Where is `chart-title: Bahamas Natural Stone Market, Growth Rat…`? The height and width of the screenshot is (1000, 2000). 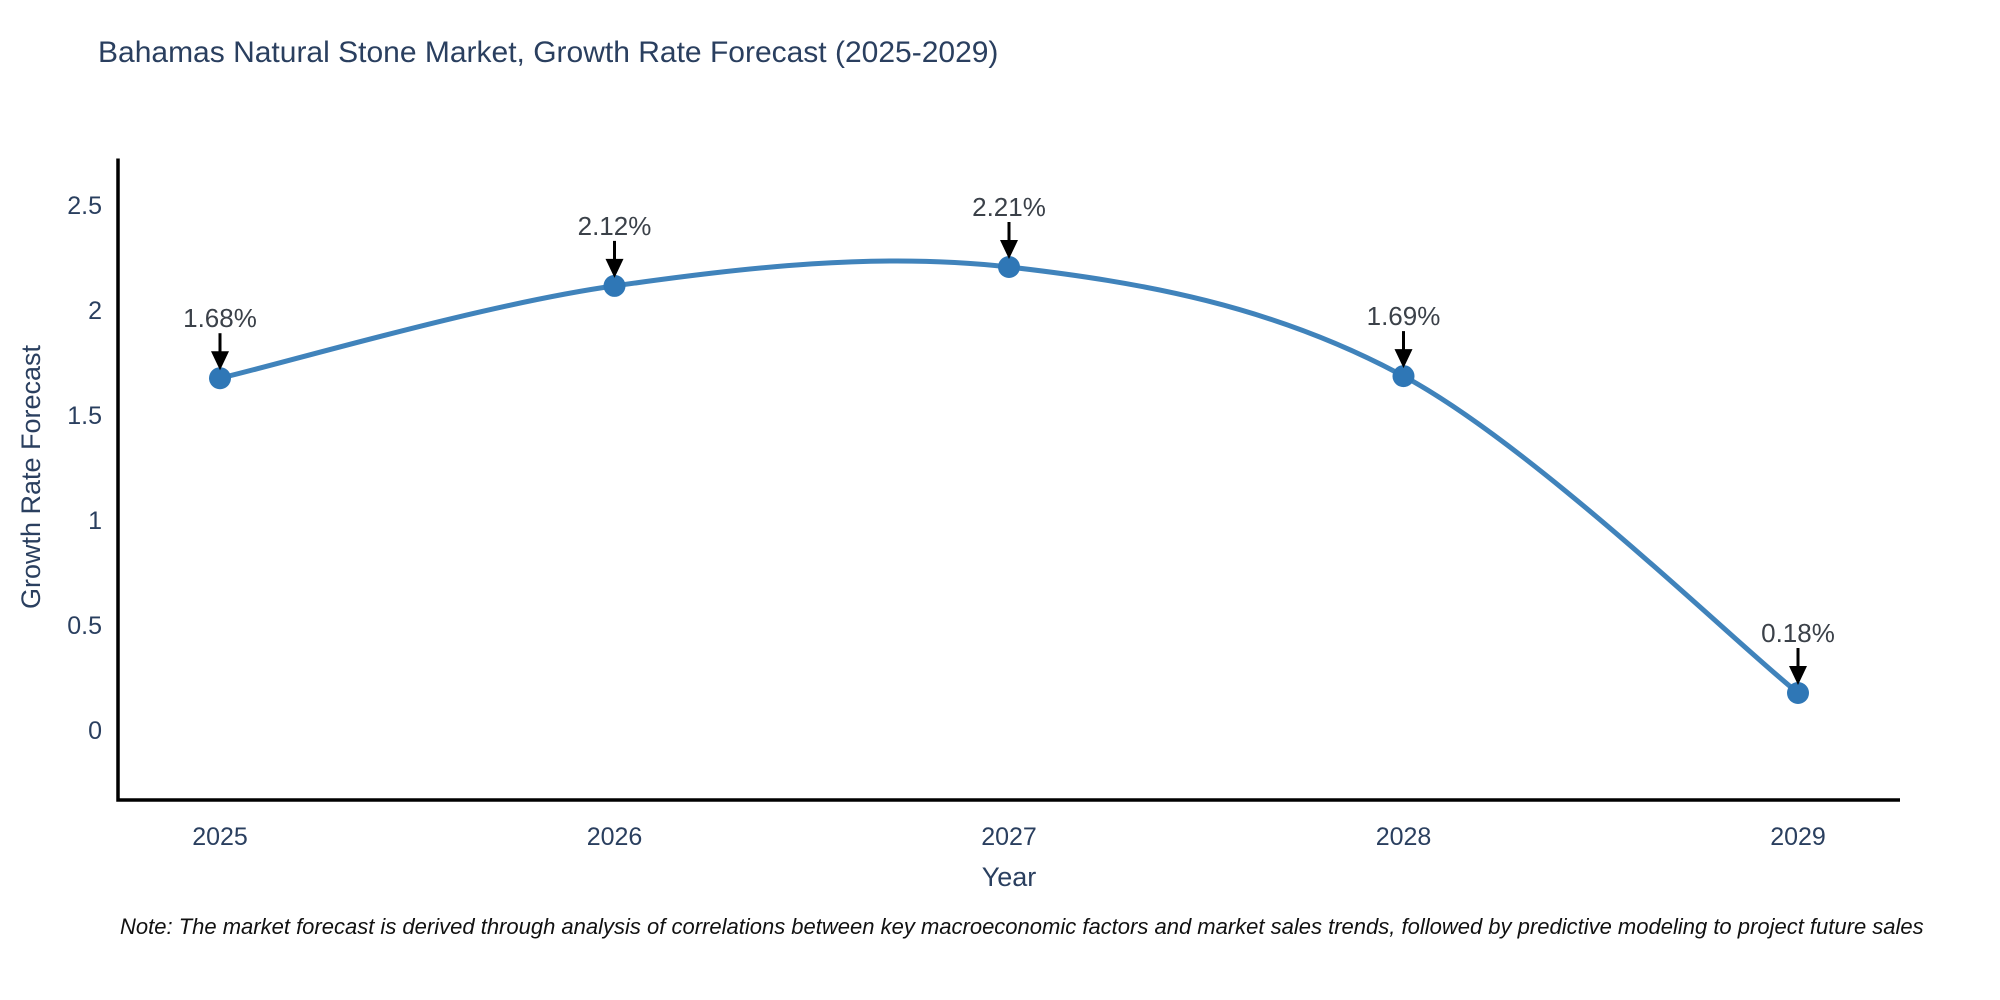
chart-title: Bahamas Natural Stone Market, Growth Rat… is located at coordinates (548, 52).